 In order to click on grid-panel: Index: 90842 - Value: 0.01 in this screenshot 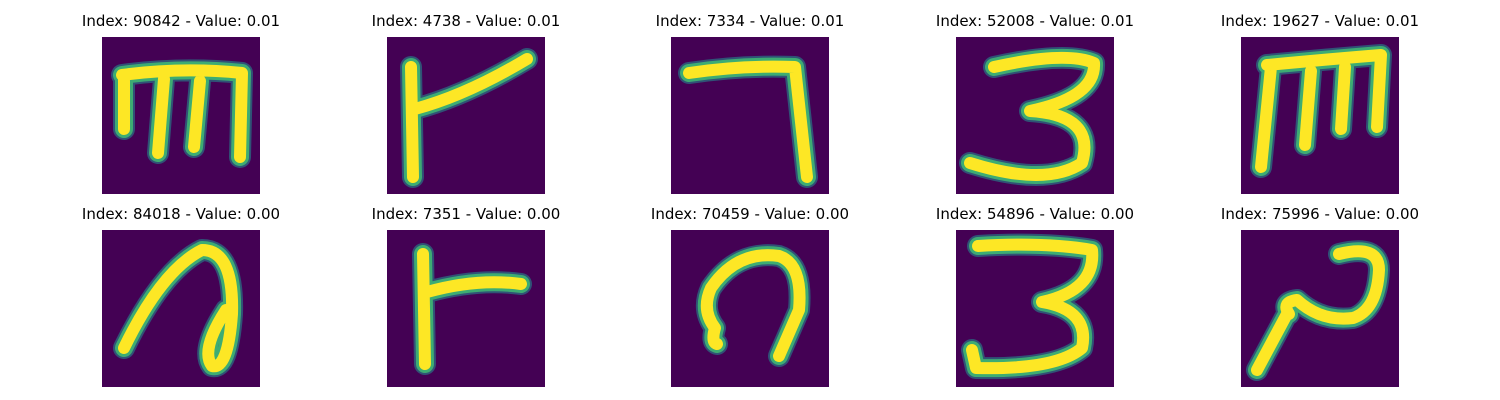, I will do `click(181, 102)`.